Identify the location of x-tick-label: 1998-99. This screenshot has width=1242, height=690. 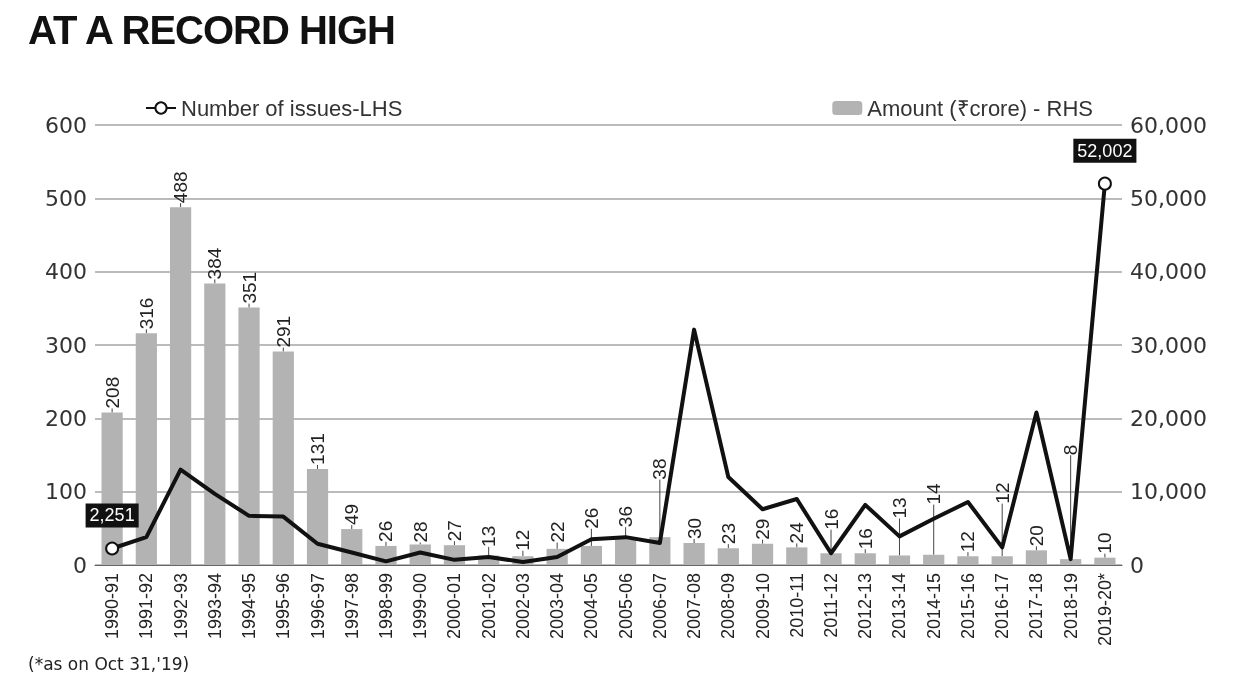
(385, 606).